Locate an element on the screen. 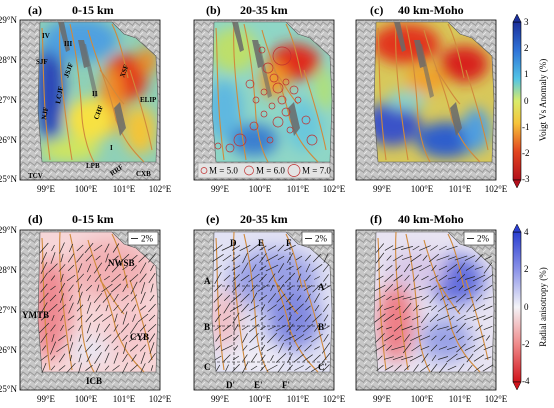 This screenshot has height=408, width=554. panel-c is located at coordinates (426, 100).